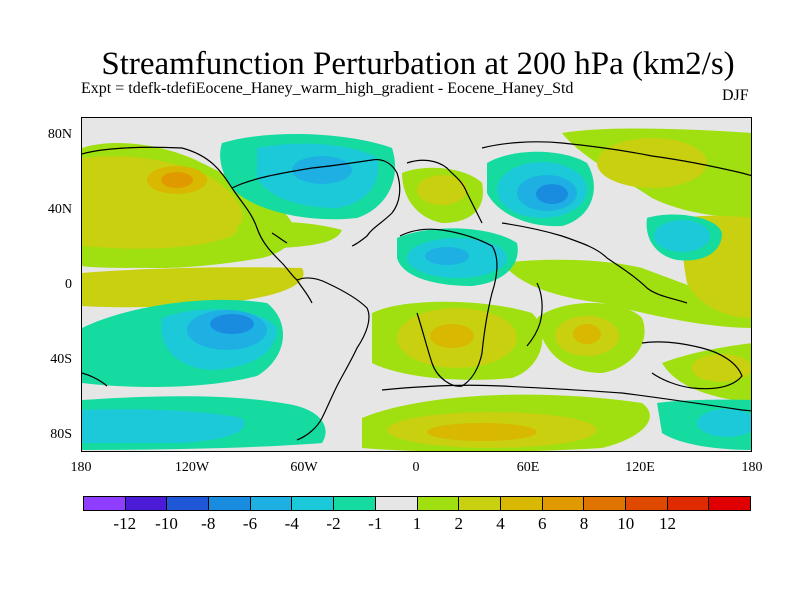  I want to click on colorbar-tick-label: -8, so click(208, 523).